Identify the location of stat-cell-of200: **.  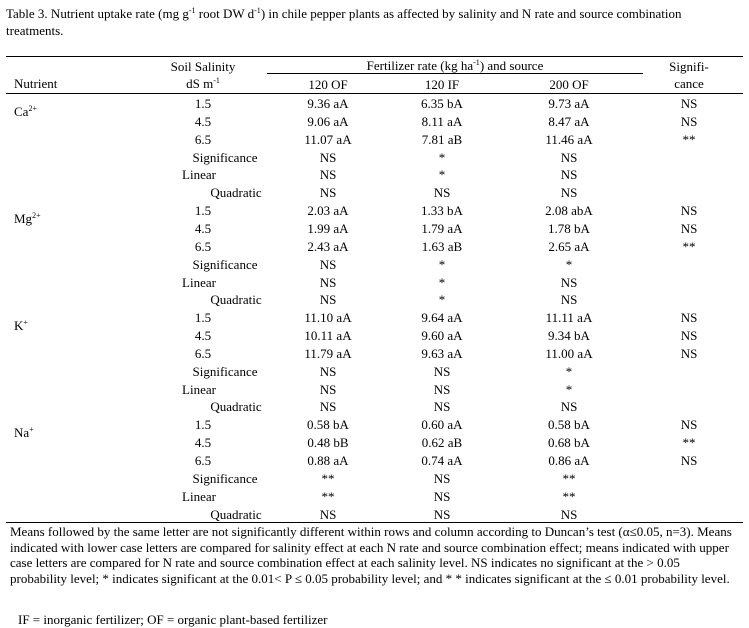
(569, 496).